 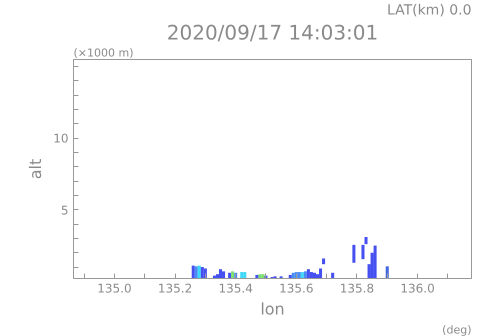 What do you see at coordinates (272, 309) in the screenshot?
I see `x-axis-title: lon` at bounding box center [272, 309].